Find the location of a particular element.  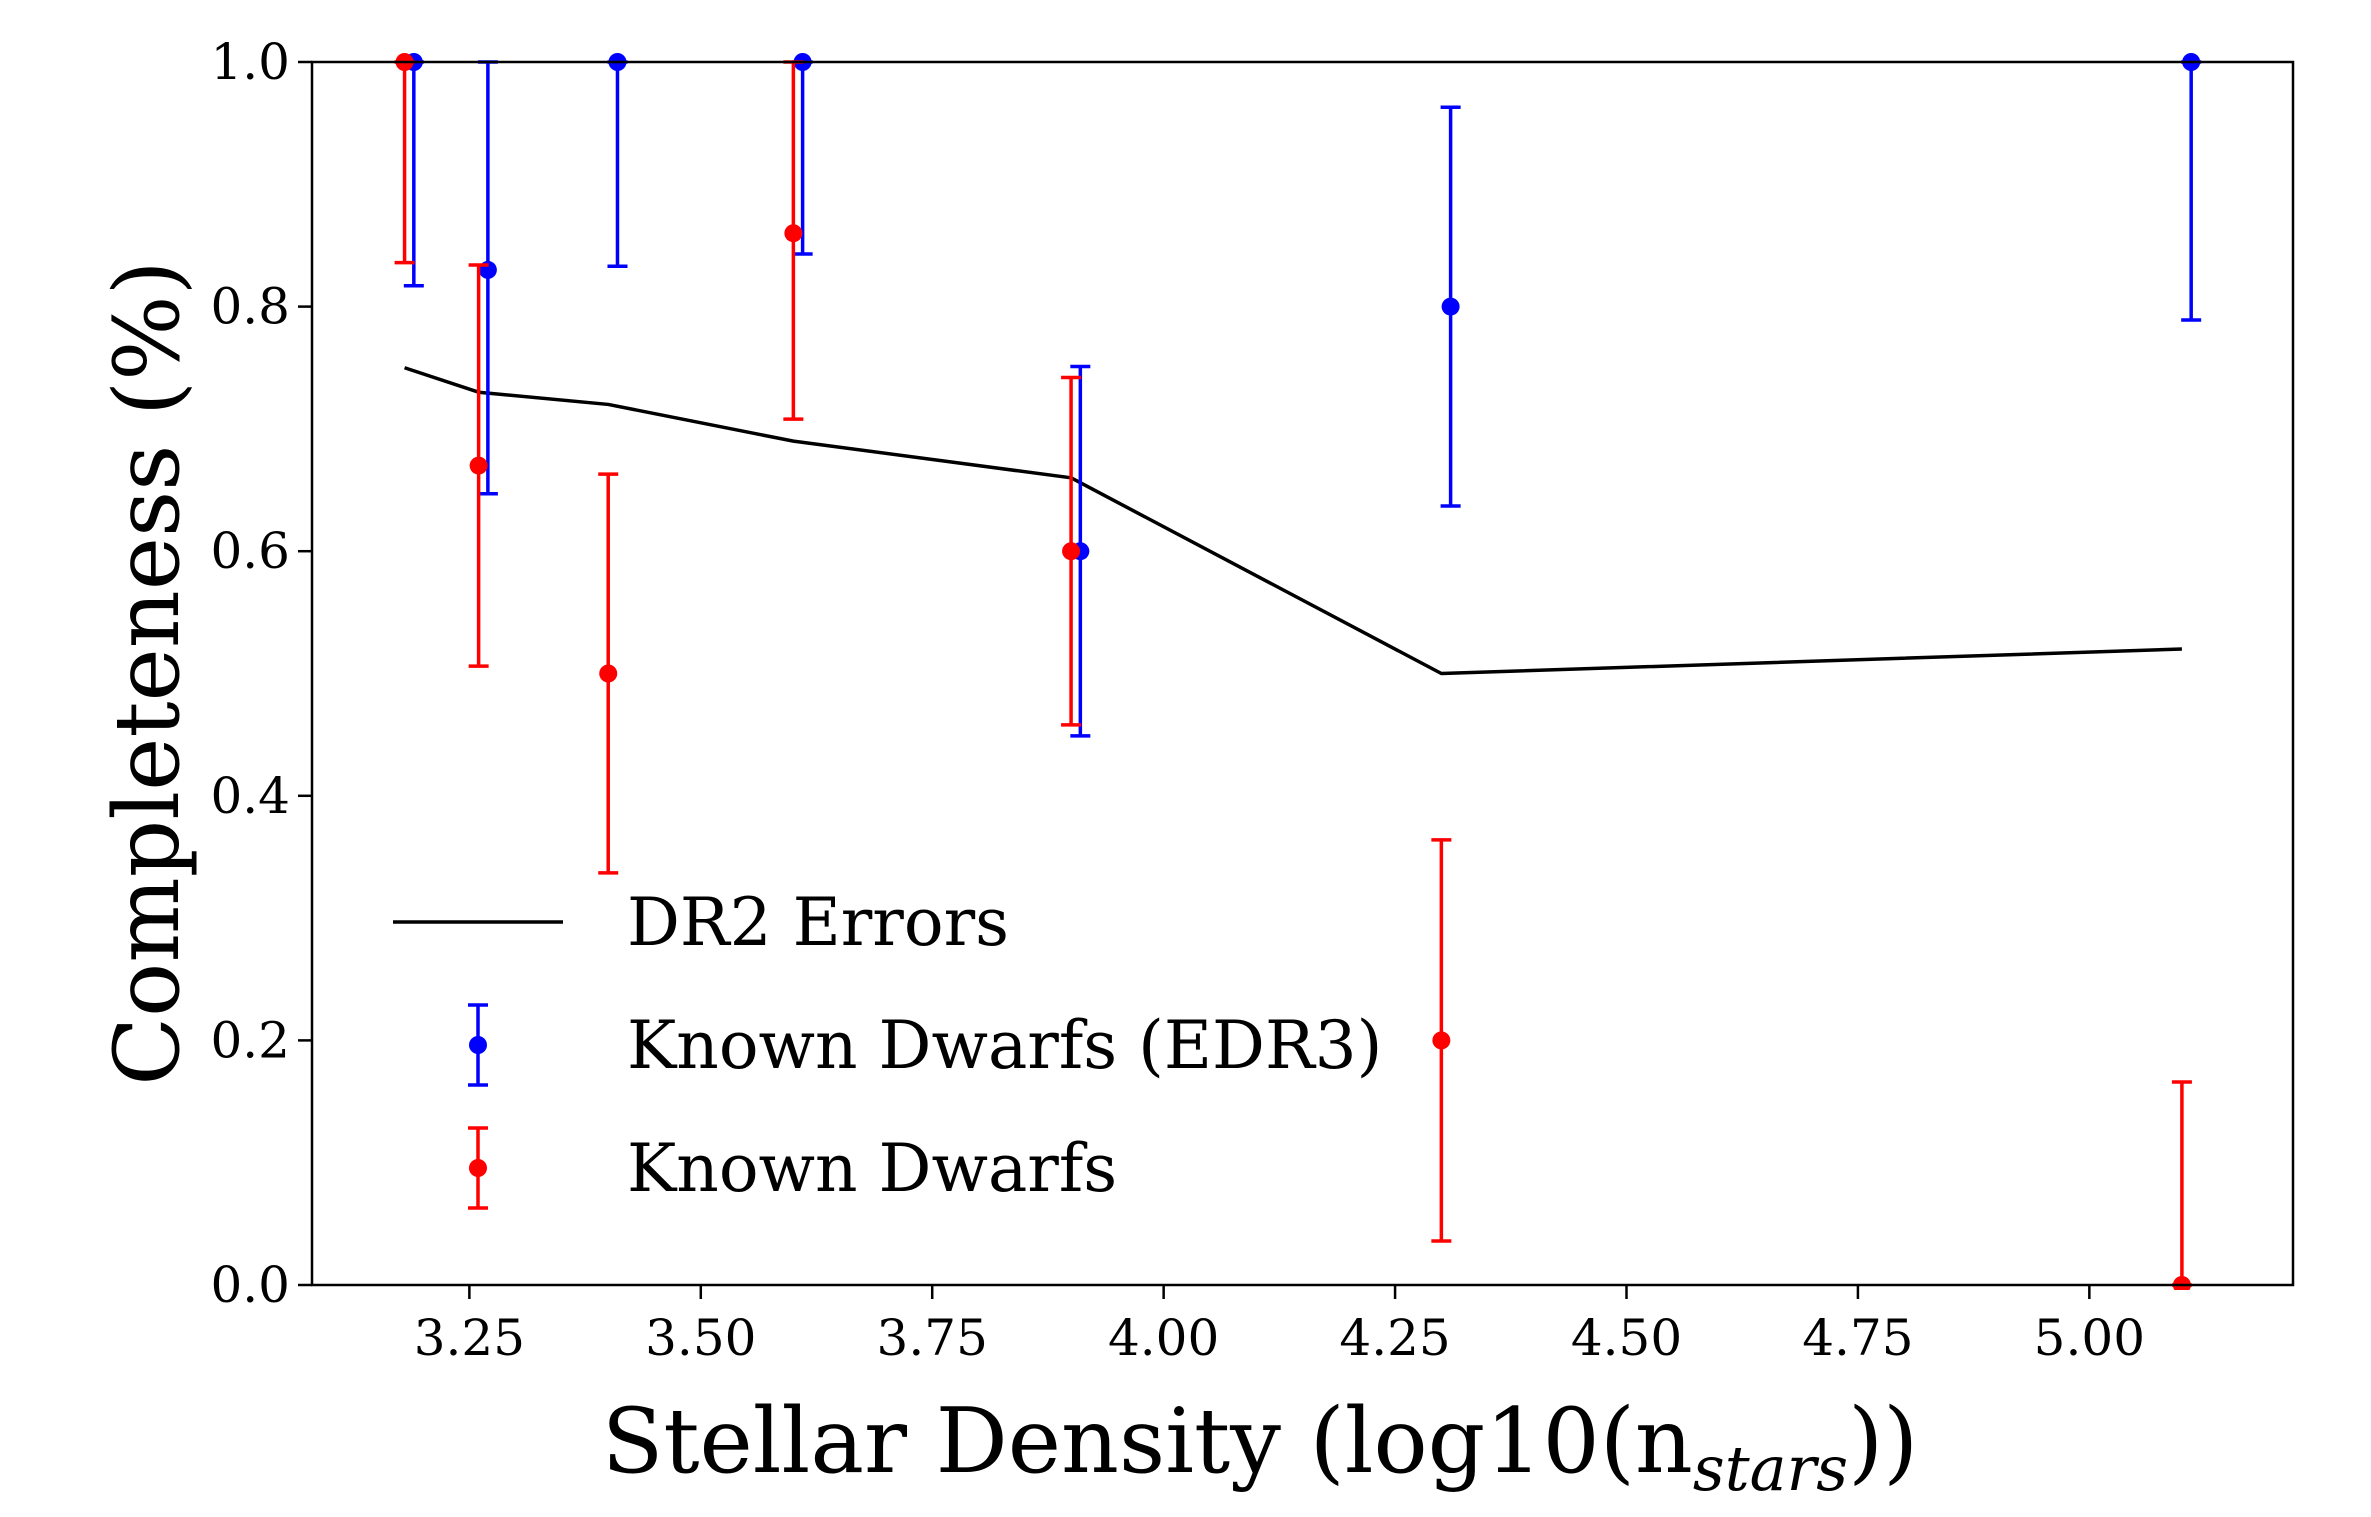

x-tick-label: 3.25 is located at coordinates (469, 1338).